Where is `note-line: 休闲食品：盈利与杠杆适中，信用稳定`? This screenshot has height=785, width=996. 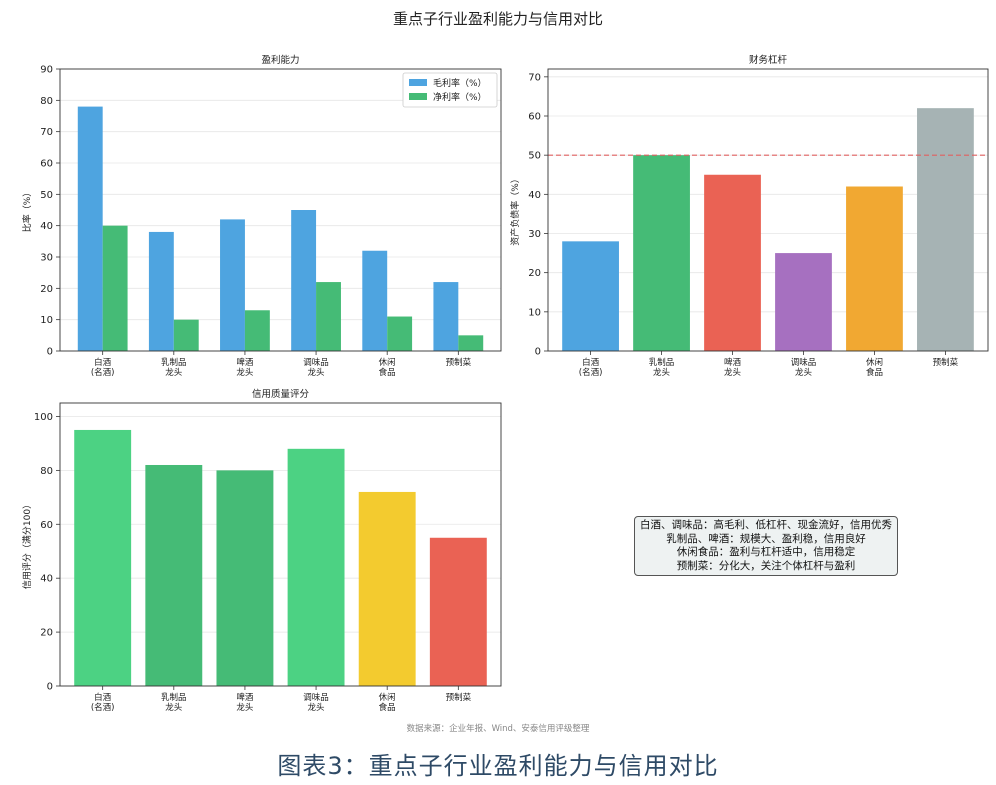 note-line: 休闲食品：盈利与杠杆适中，信用稳定 is located at coordinates (766, 552).